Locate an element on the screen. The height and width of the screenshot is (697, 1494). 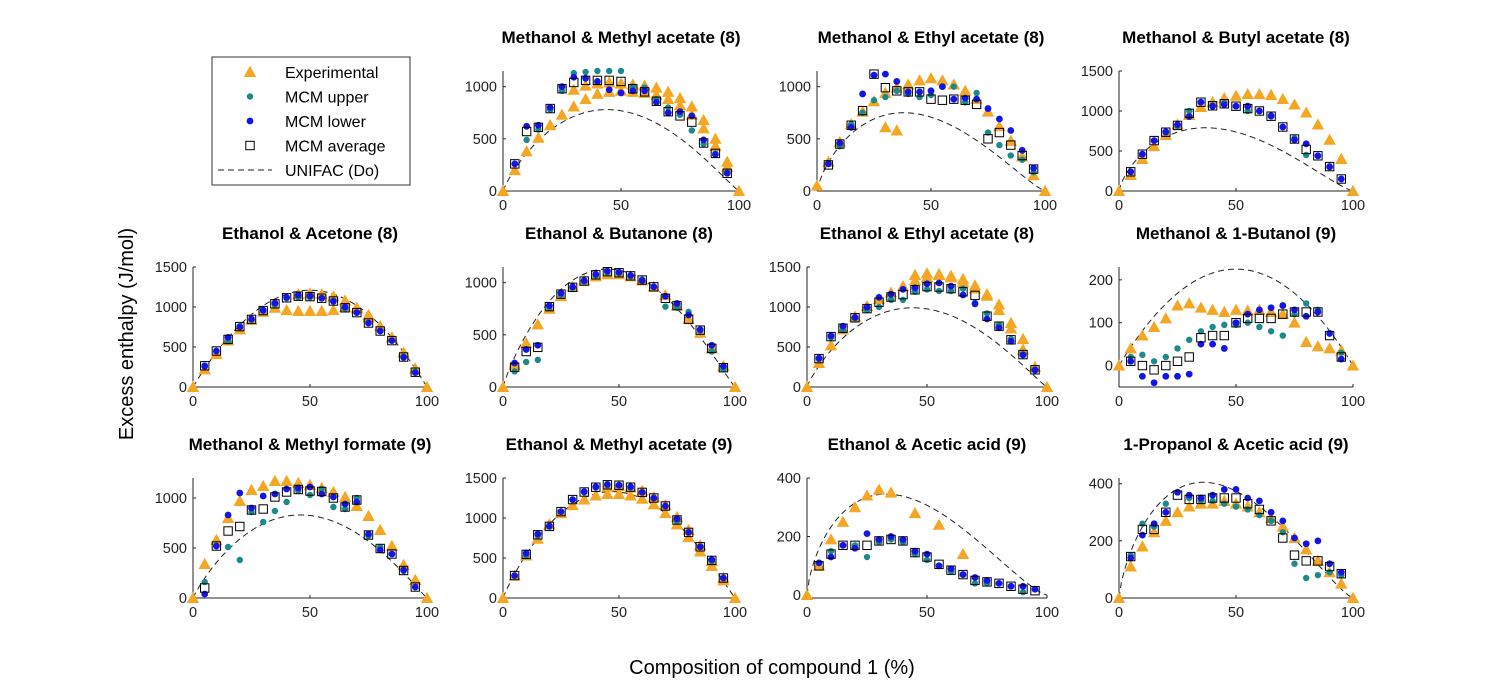
y-tick-label: 1500 is located at coordinates (1097, 72).